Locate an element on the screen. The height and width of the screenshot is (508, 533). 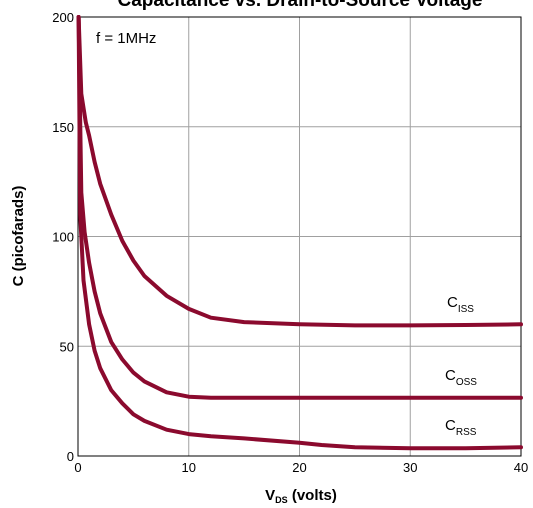
y-tick-label: 150 is located at coordinates (63, 127).